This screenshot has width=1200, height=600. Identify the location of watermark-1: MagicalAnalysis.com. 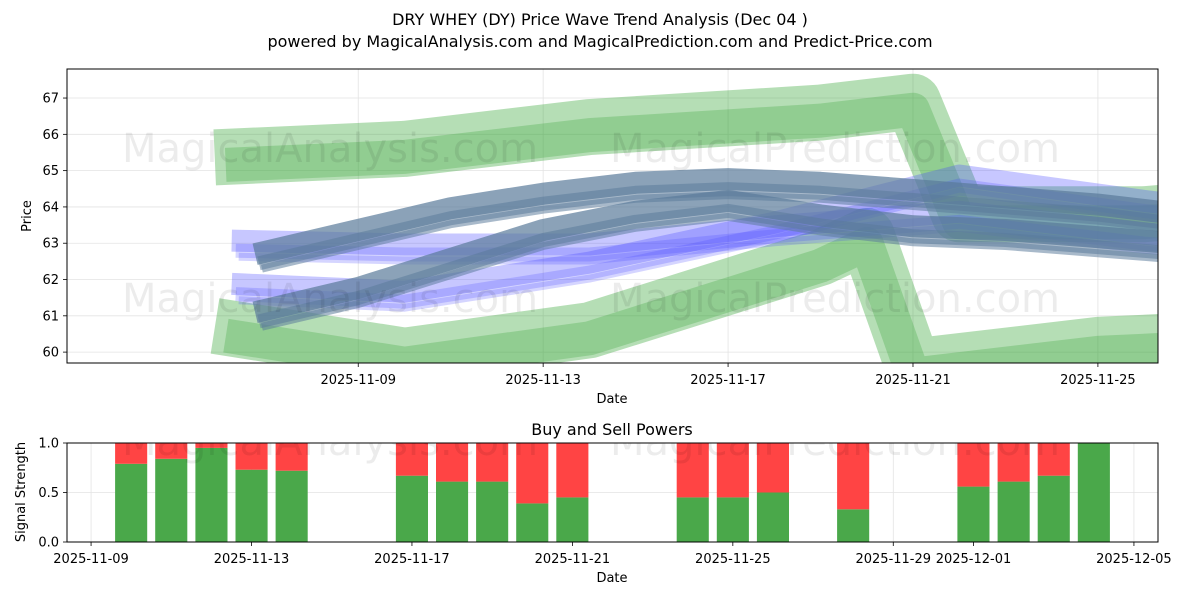
(330, 149).